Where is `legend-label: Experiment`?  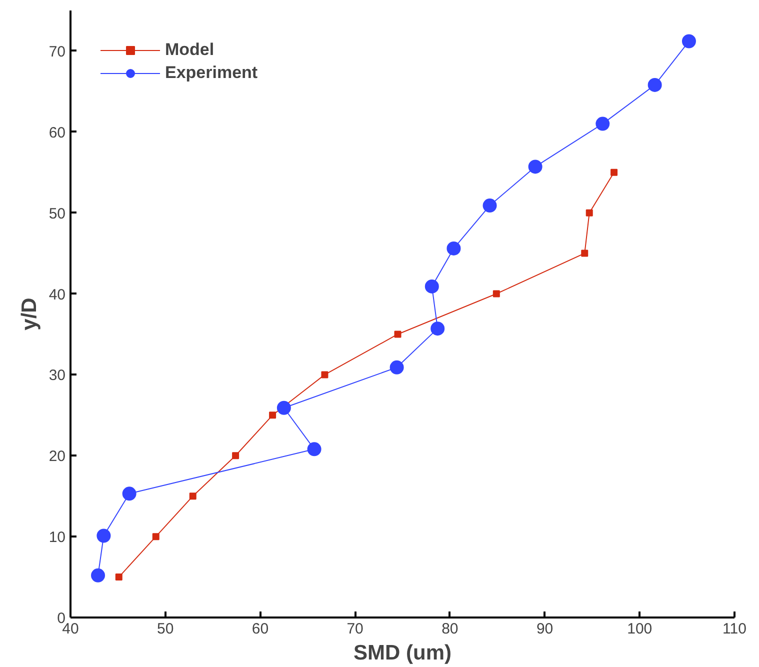
legend-label: Experiment is located at coordinates (211, 73).